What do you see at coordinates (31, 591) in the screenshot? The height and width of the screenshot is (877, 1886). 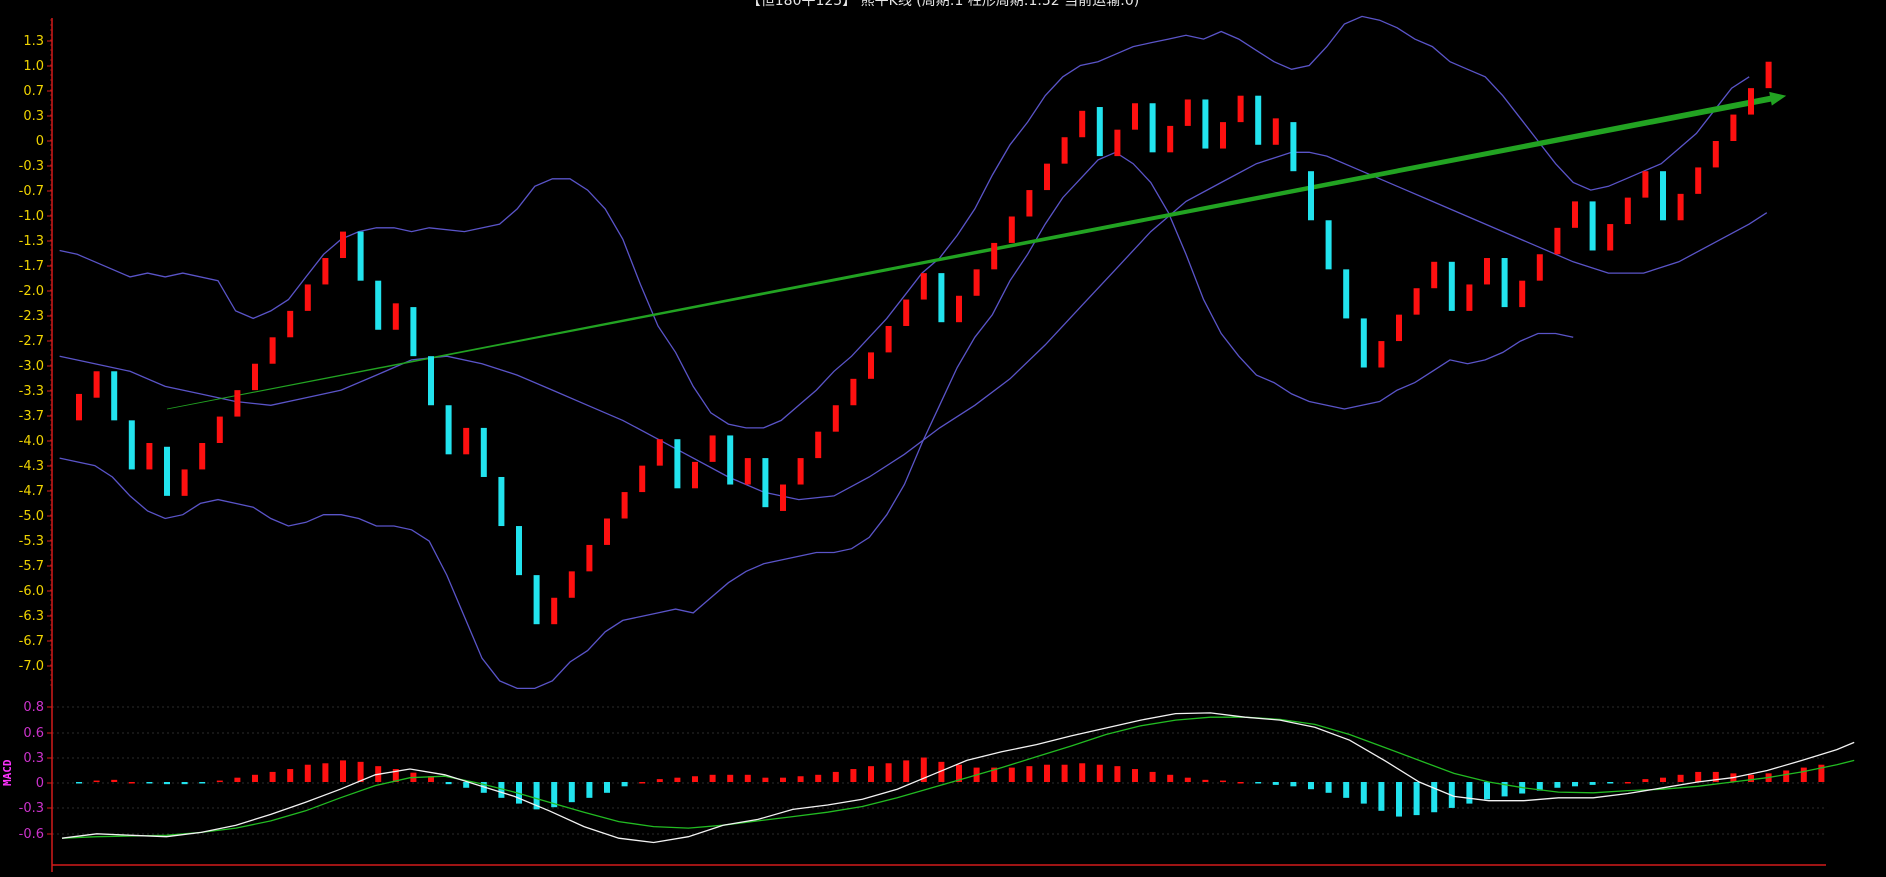 I see `price-tick-label: -6.0` at bounding box center [31, 591].